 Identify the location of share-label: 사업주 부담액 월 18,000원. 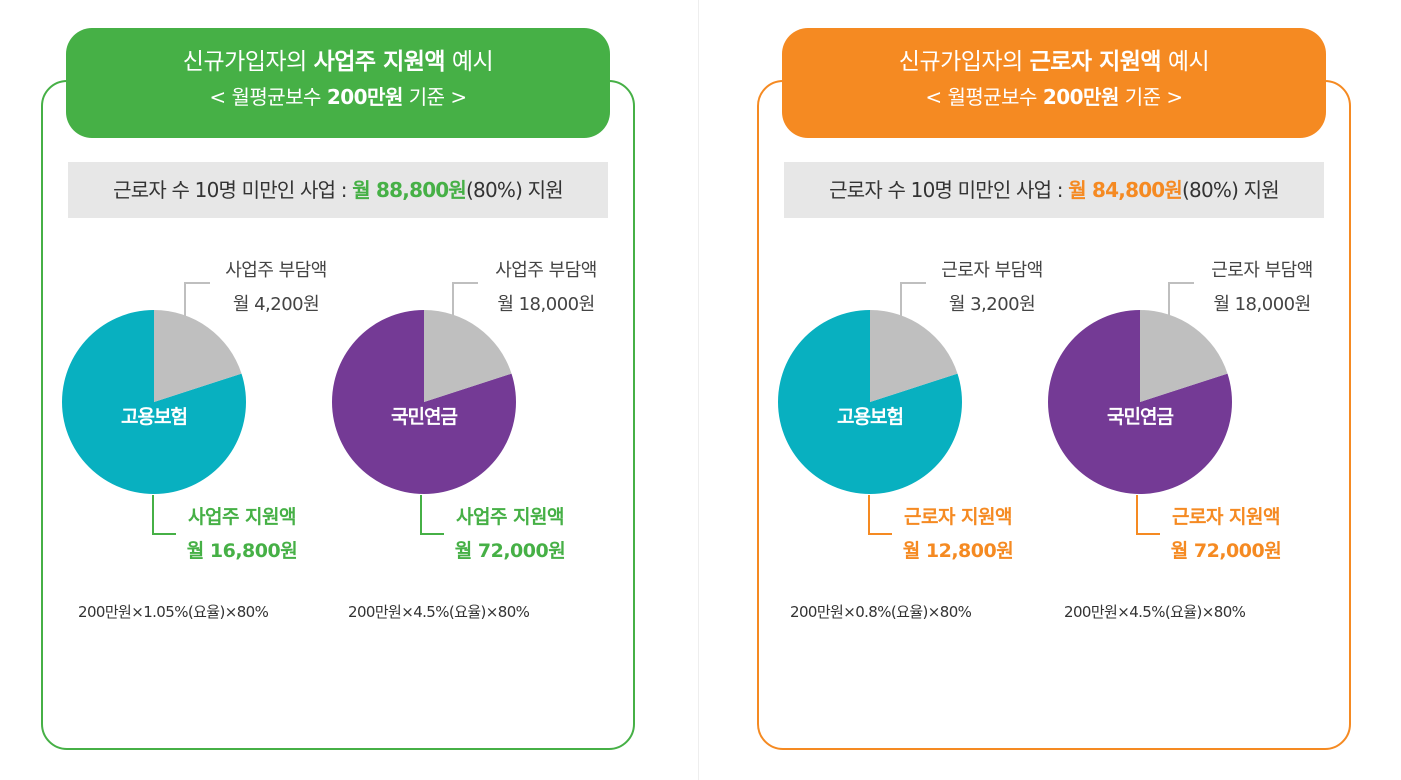
(546, 288).